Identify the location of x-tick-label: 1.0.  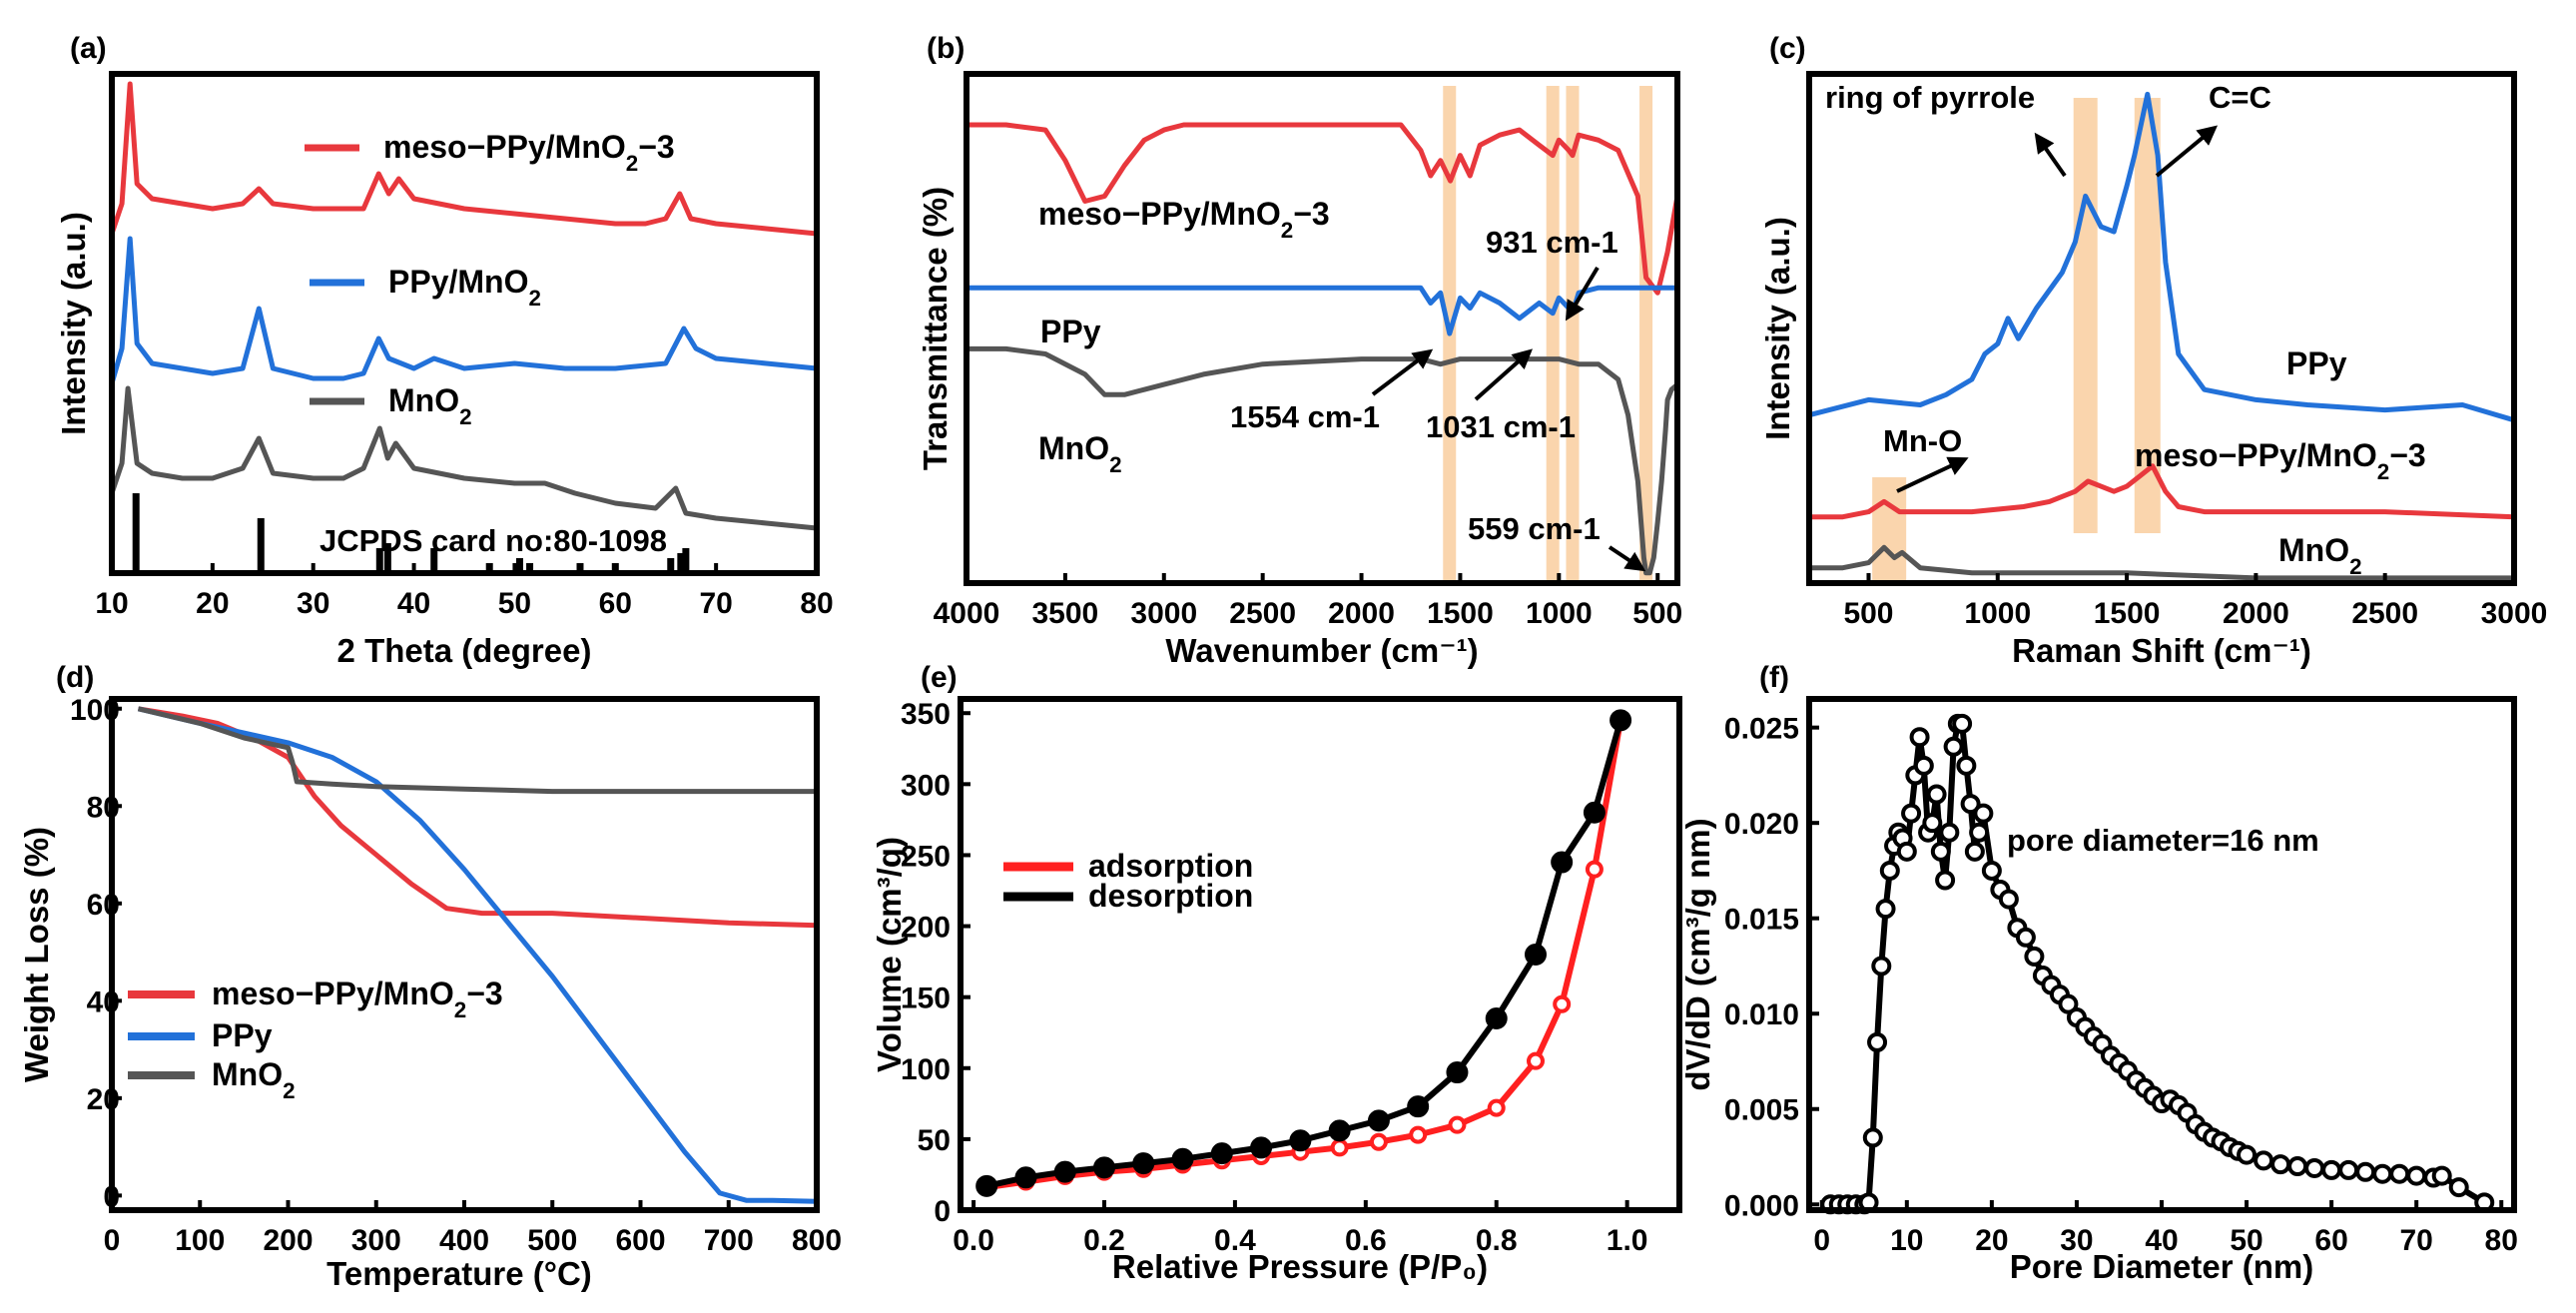
(1627, 1240).